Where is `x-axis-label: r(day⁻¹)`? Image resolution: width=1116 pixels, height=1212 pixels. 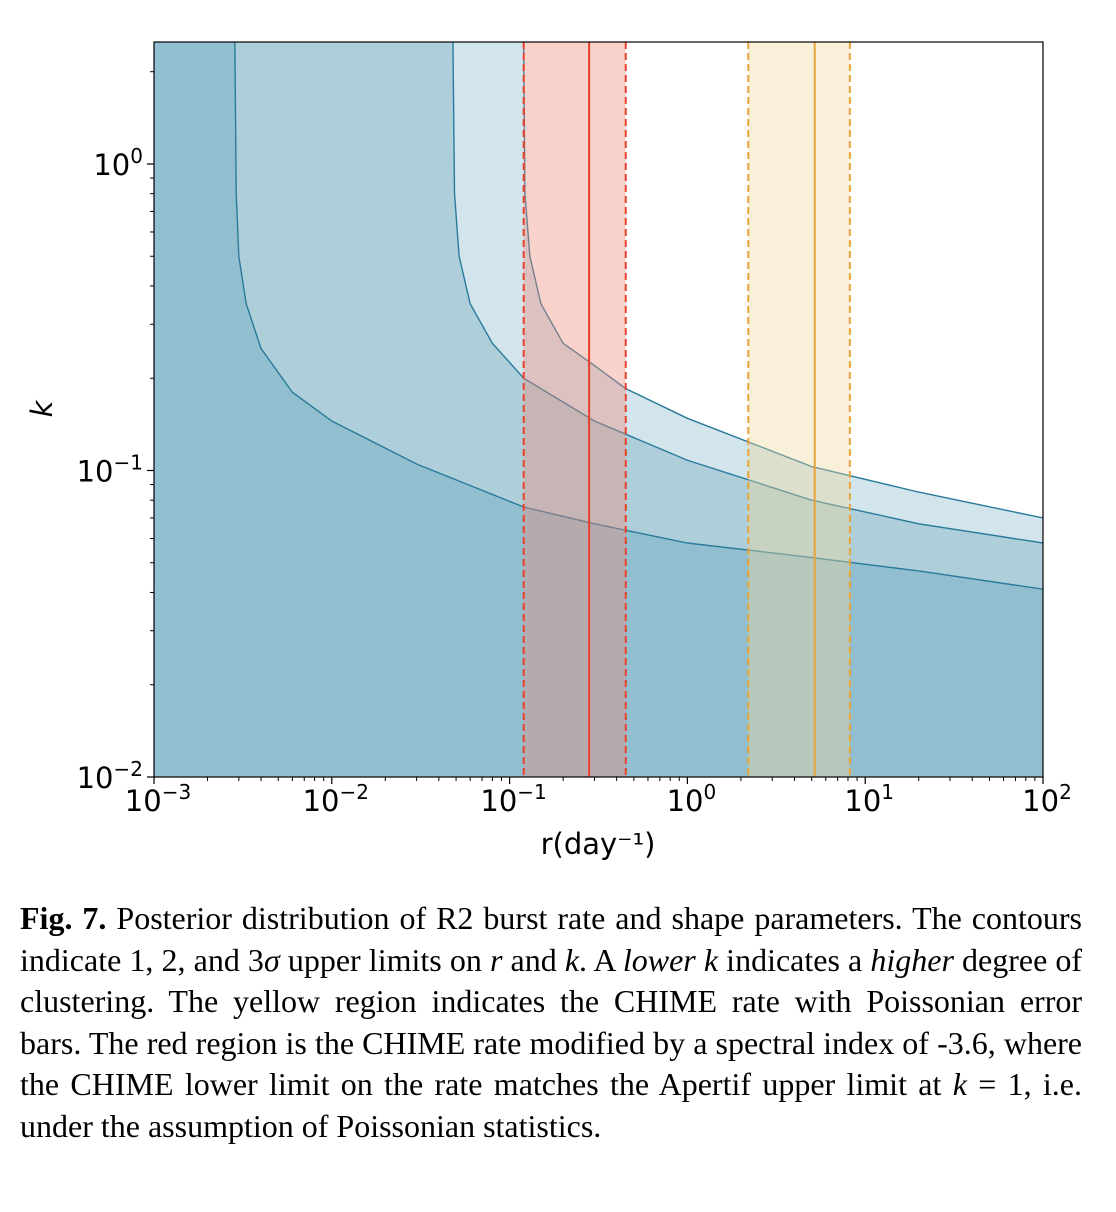 x-axis-label: r(day⁻¹) is located at coordinates (598, 844).